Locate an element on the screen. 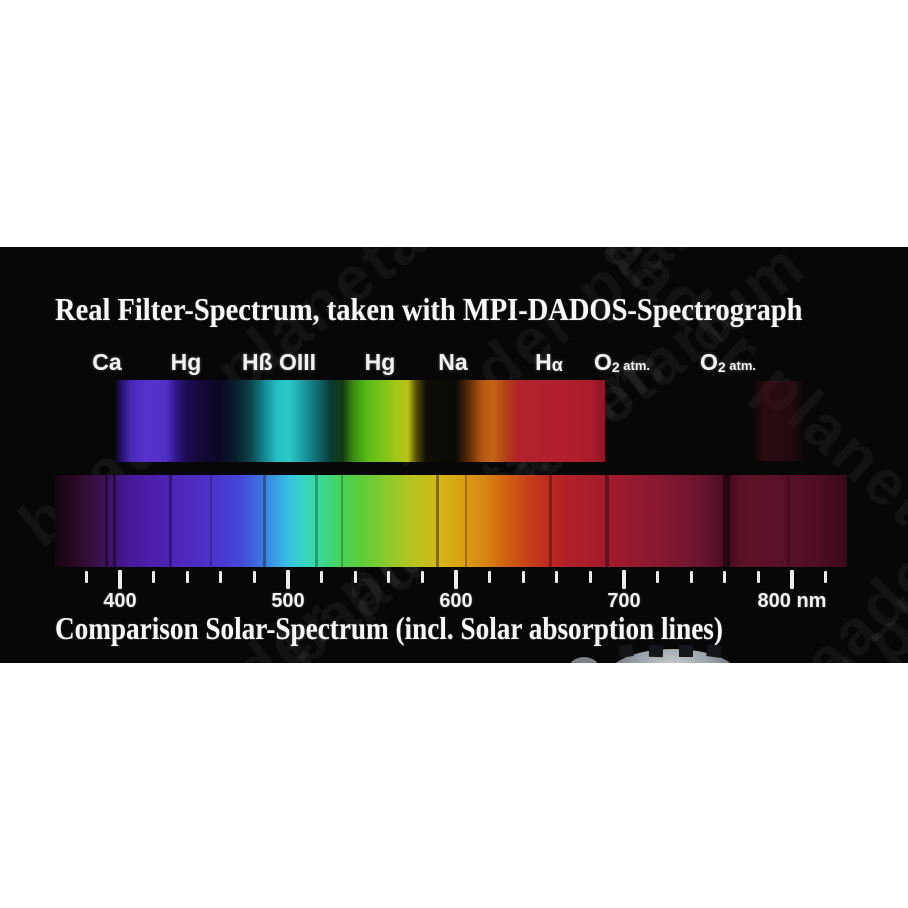 The height and width of the screenshot is (908, 908). spectral-label-part: H is located at coordinates (543, 362).